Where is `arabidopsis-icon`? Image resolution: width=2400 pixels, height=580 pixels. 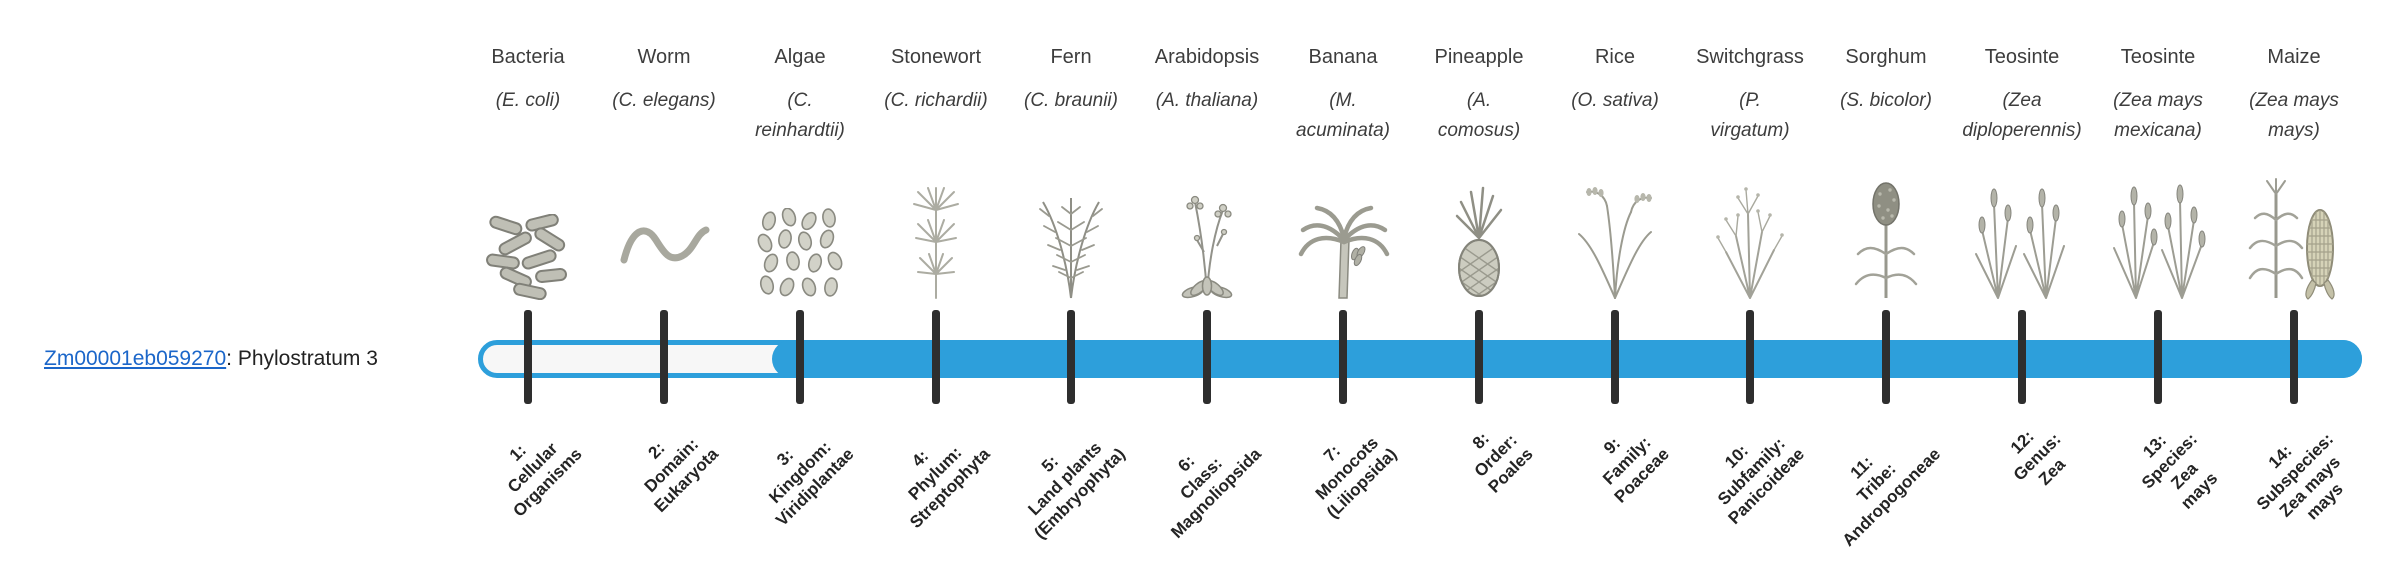 arabidopsis-icon is located at coordinates (1207, 234).